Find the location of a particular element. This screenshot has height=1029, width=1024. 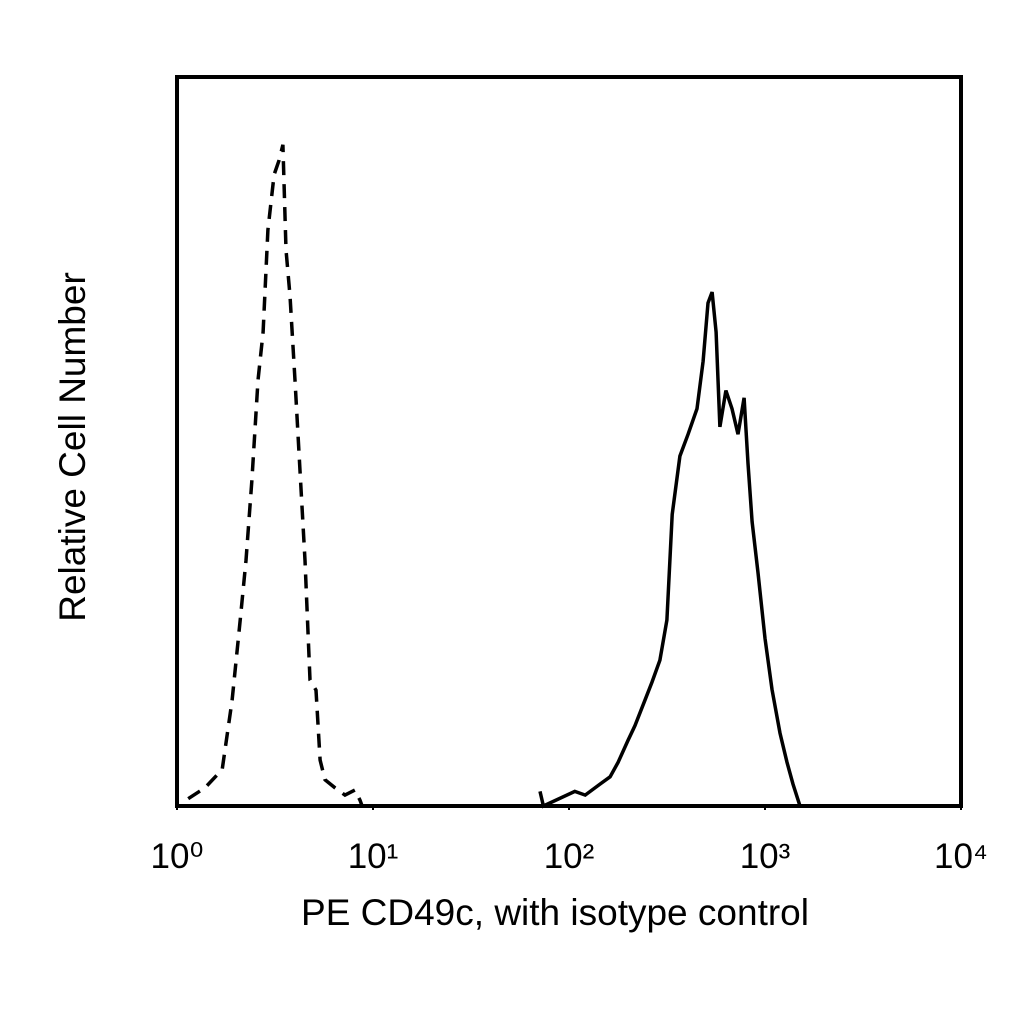

x-tick-label: 10³ is located at coordinates (765, 856).